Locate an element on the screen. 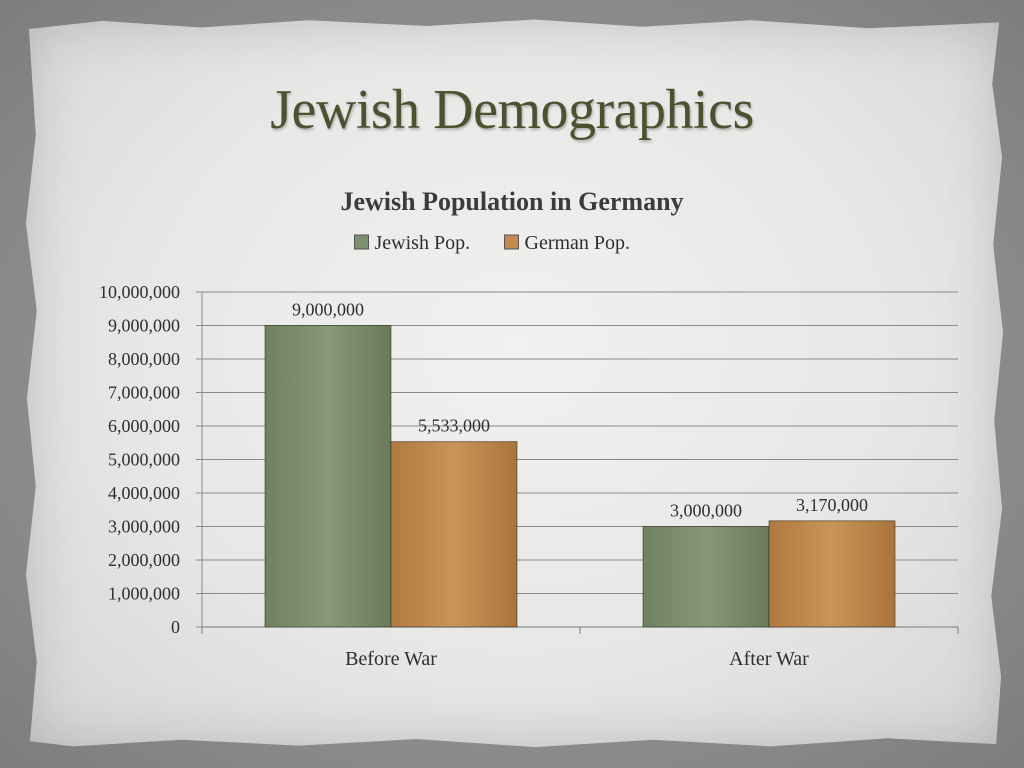  y-tick-label: 9,000,000 is located at coordinates (144, 326).